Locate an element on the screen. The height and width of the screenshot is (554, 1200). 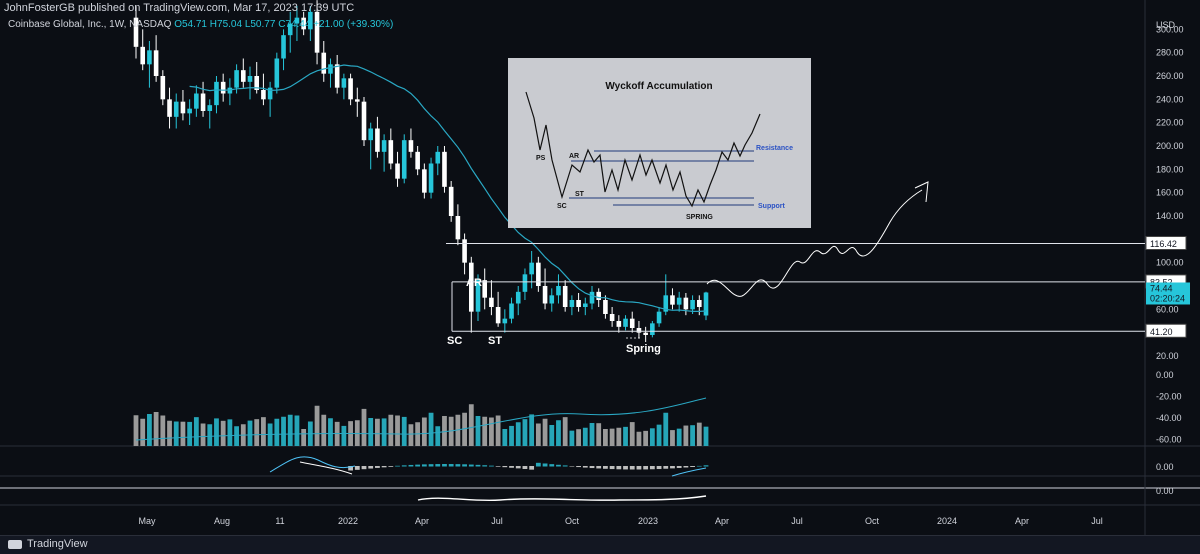
time-axis-label: May is located at coordinates (147, 521).